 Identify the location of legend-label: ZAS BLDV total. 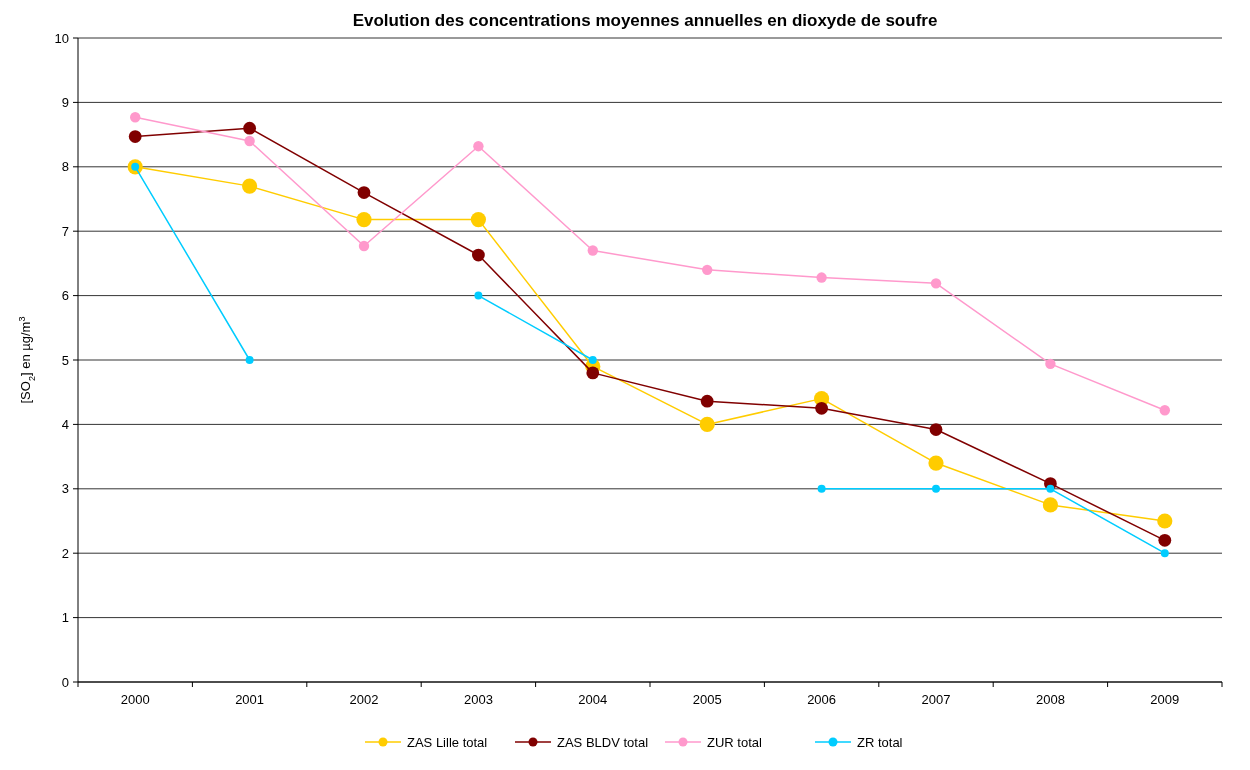
(603, 742).